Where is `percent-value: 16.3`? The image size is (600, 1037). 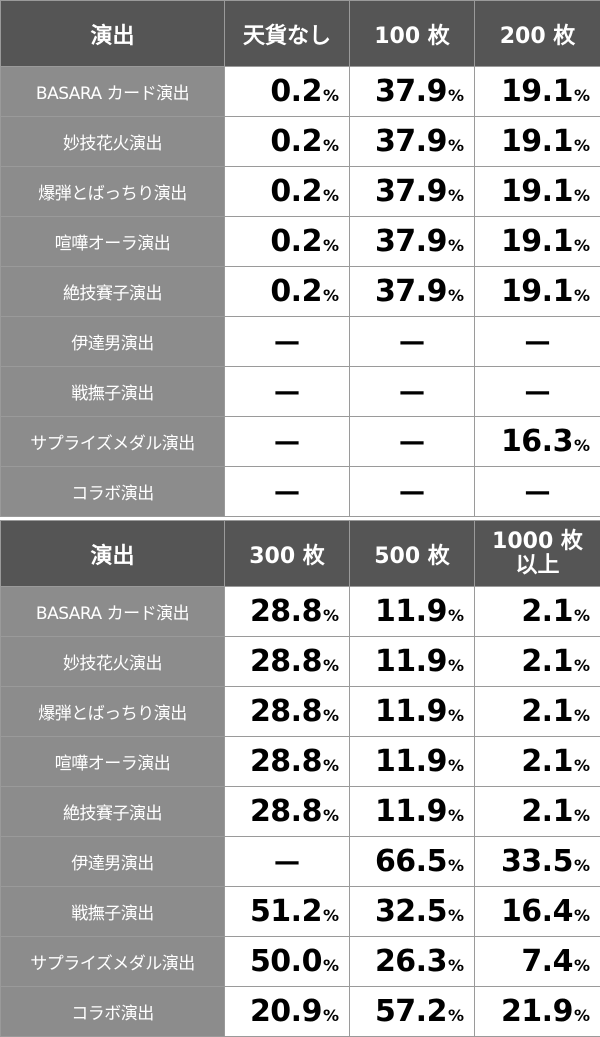 percent-value: 16.3 is located at coordinates (537, 441).